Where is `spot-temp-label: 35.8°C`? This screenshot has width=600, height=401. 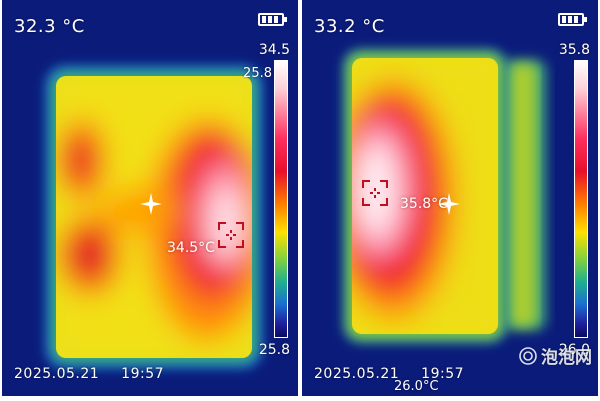
spot-temp-label: 35.8°C is located at coordinates (424, 204).